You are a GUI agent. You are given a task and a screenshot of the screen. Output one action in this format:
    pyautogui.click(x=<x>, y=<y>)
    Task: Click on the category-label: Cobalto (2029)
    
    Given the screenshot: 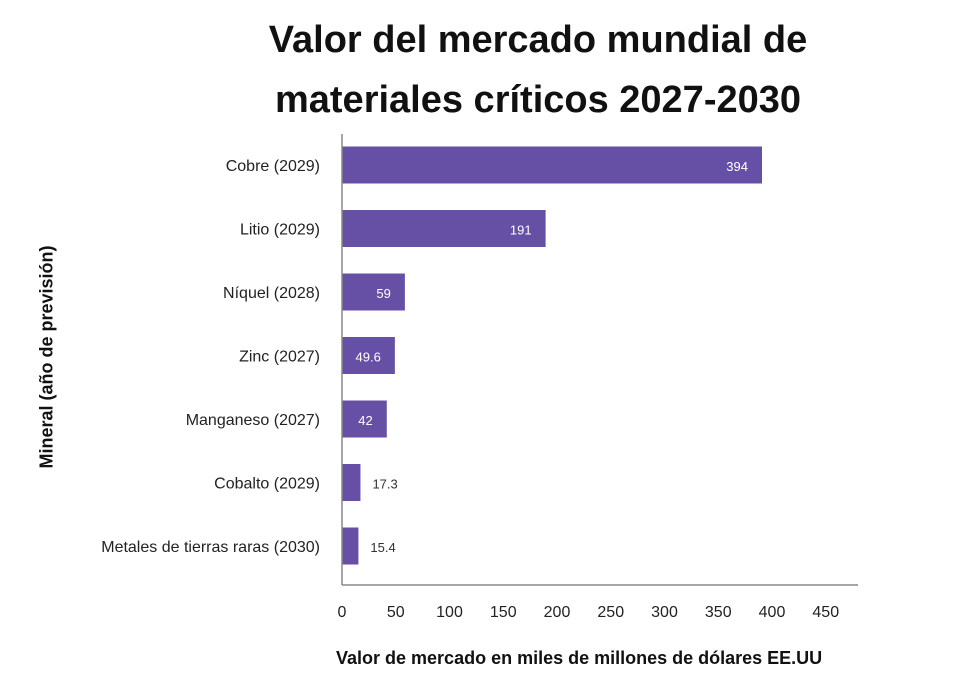 What is the action you would take?
    pyautogui.click(x=267, y=484)
    